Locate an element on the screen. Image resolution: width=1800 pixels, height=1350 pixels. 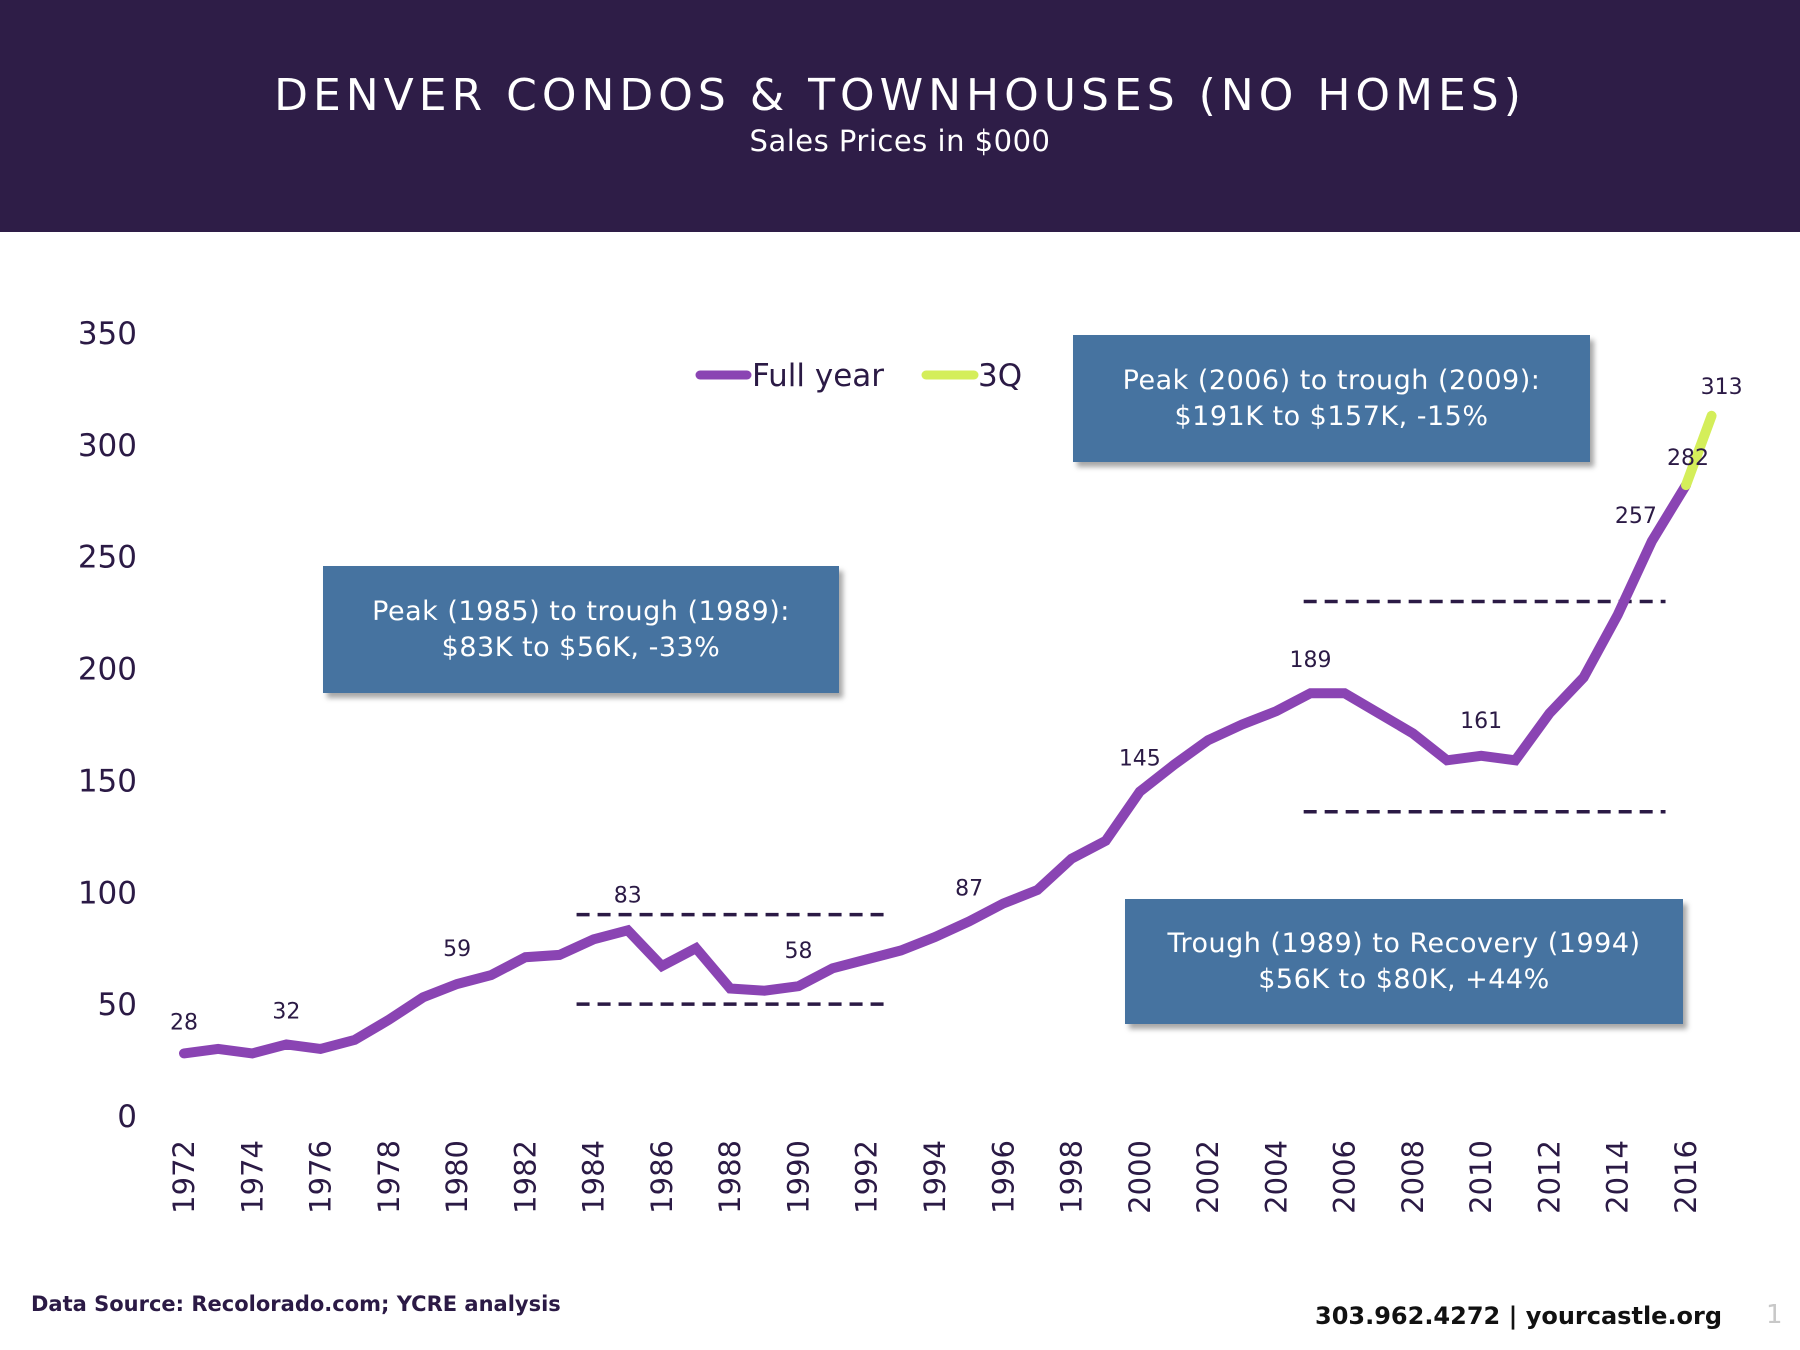
x-tick-label: 1974 is located at coordinates (252, 1177).